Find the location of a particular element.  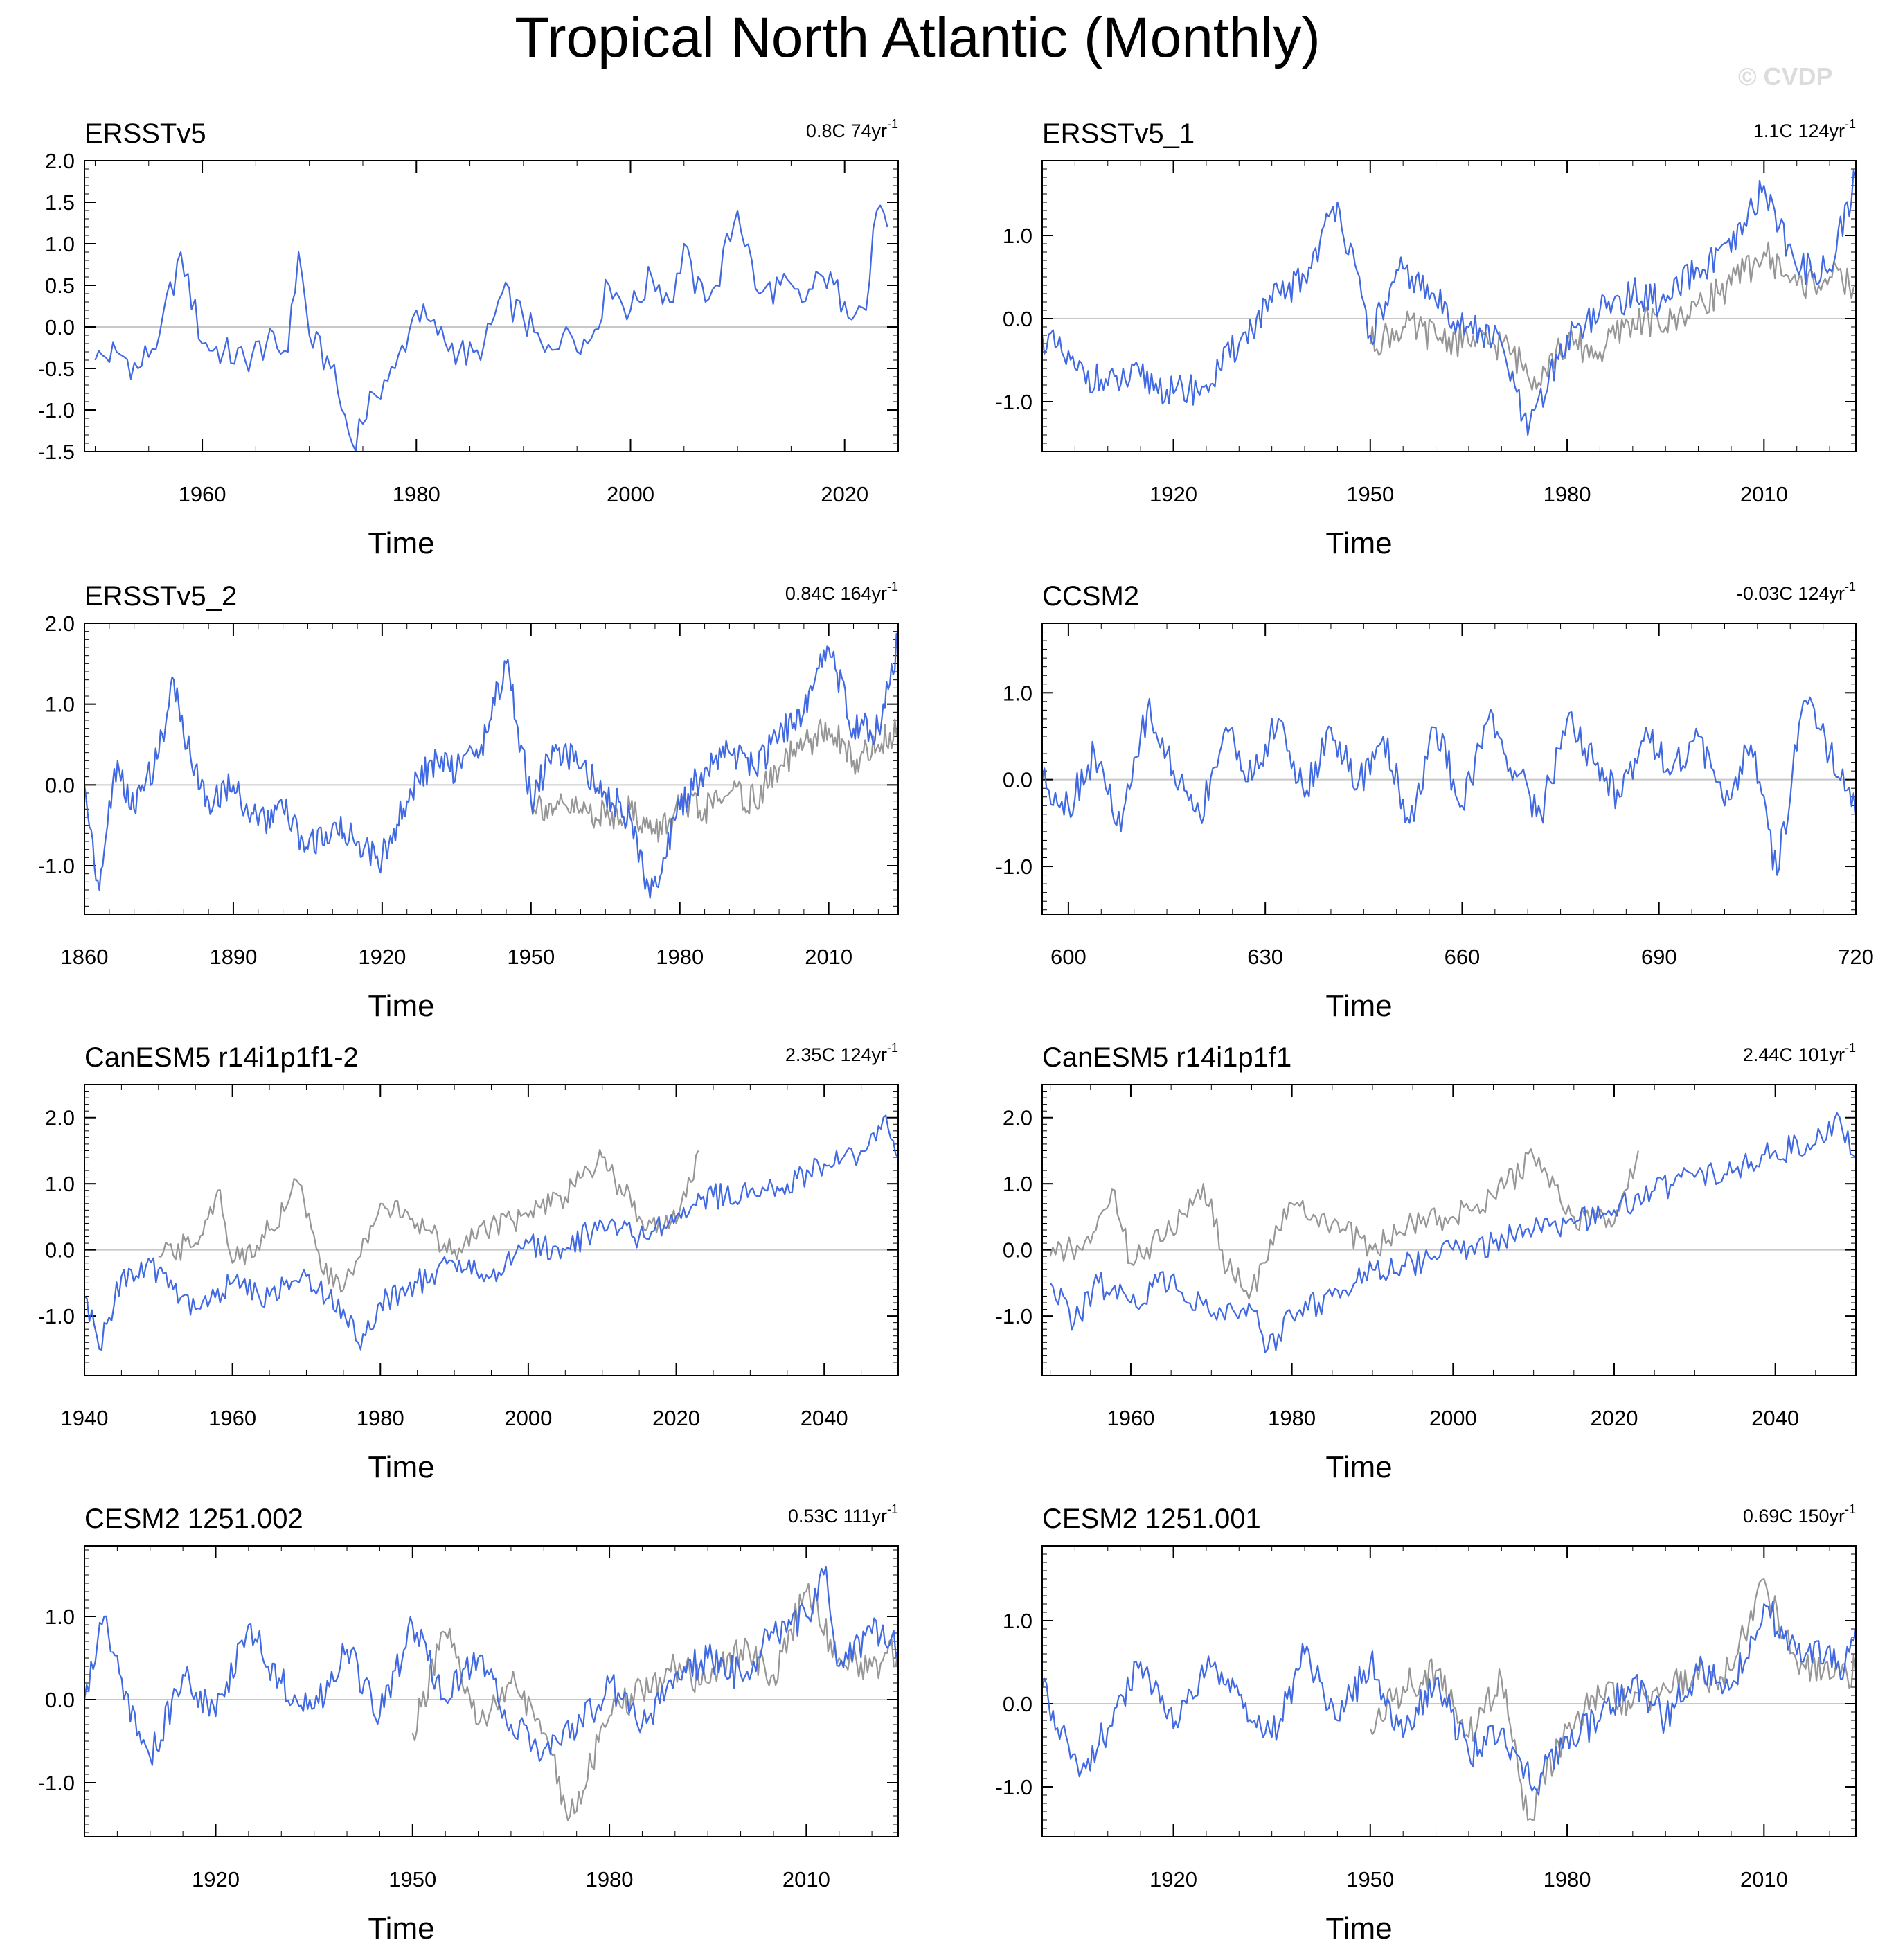

panel-stat-value: 0.69C 150yr is located at coordinates (1794, 1516).